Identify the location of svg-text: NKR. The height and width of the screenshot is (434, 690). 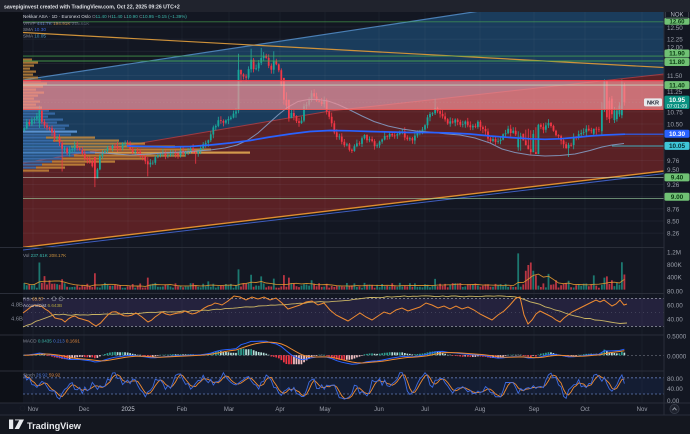
(653, 103).